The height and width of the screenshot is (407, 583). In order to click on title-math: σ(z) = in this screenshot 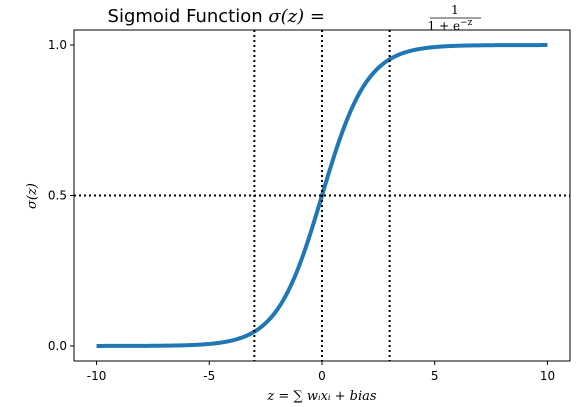, I will do `click(296, 16)`.